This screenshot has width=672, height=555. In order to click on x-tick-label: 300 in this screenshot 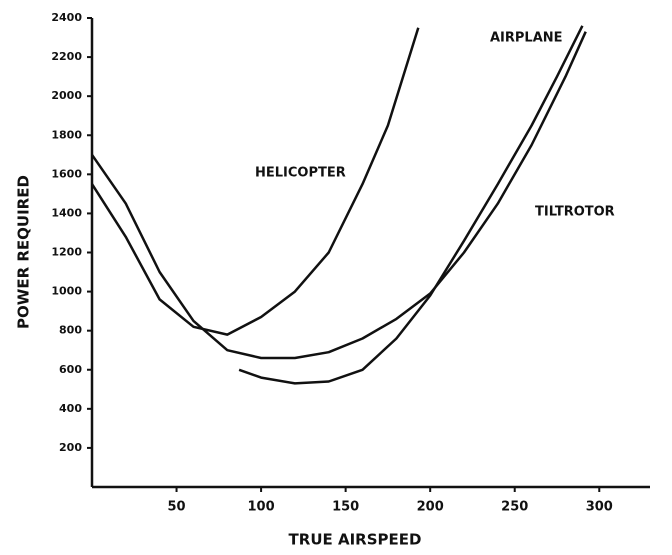, I will do `click(599, 507)`.